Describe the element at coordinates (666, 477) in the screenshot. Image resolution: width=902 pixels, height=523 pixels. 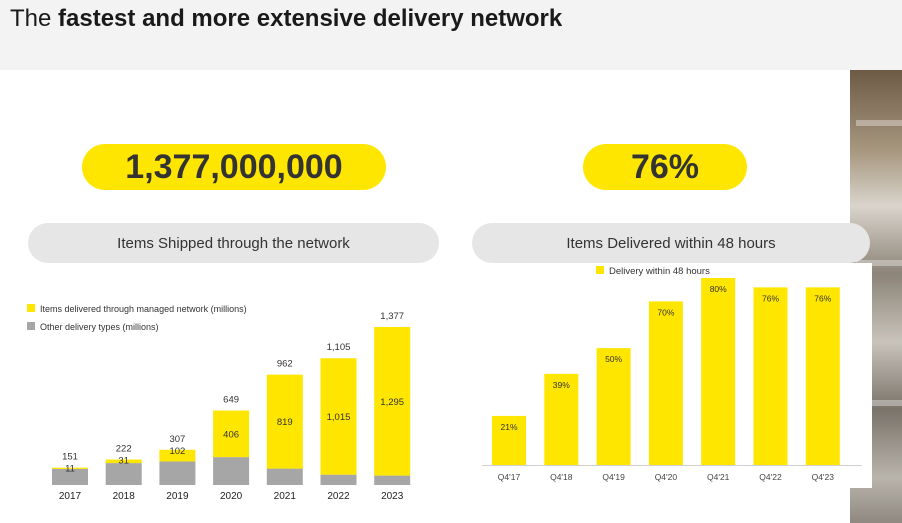
I see `x-axis-tick-label: Q4'20` at that location.